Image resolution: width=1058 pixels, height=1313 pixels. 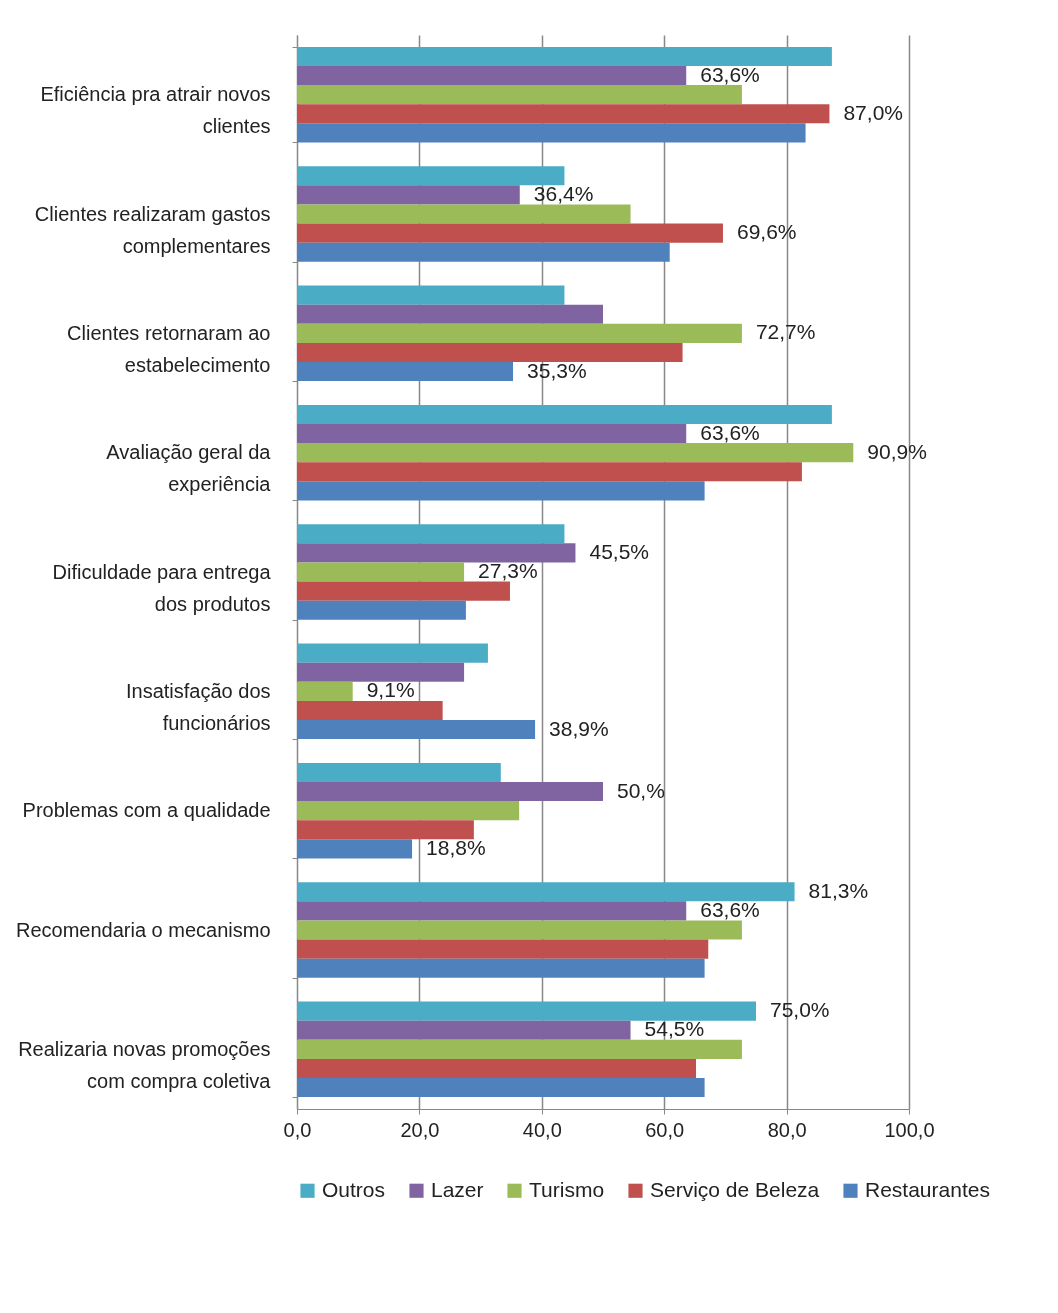 I want to click on x-tick-label: 60,0, so click(x=665, y=1129).